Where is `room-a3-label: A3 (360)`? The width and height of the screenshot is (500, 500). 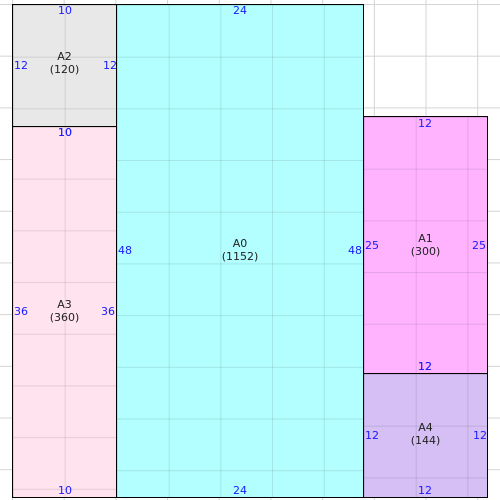 room-a3-label: A3 (360) is located at coordinates (64, 311).